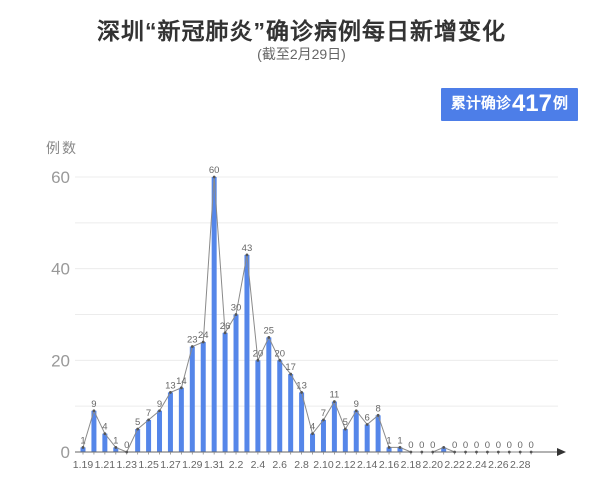  I want to click on point-label: 60, so click(214, 170).